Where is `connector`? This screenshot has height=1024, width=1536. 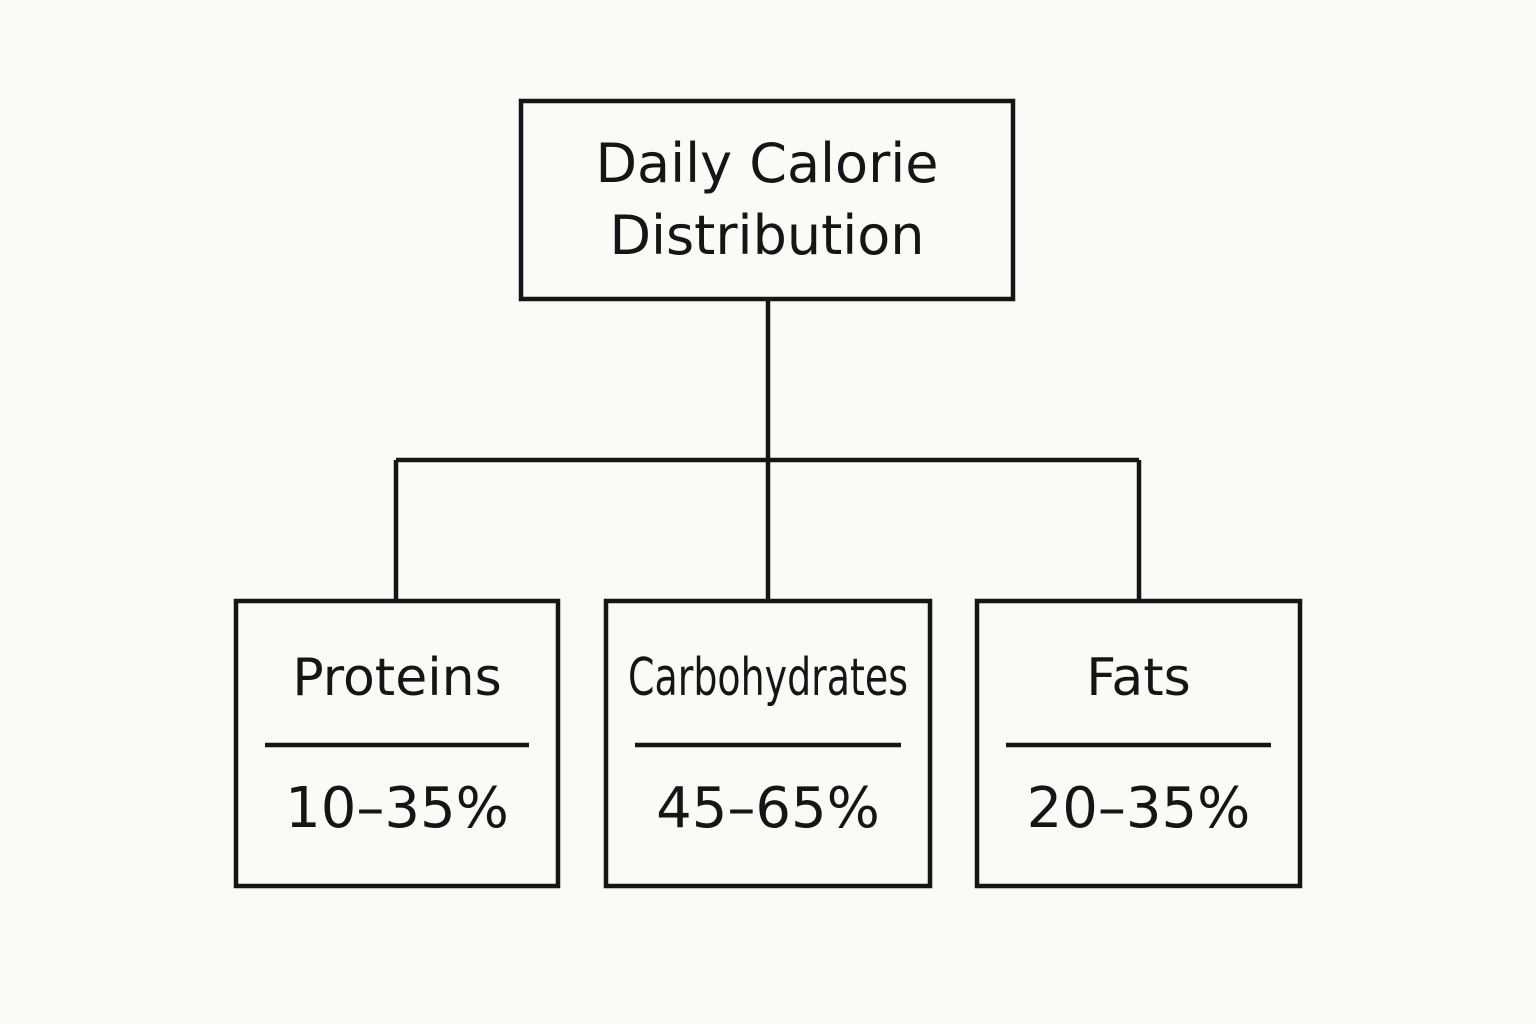
connector is located at coordinates (767, 450).